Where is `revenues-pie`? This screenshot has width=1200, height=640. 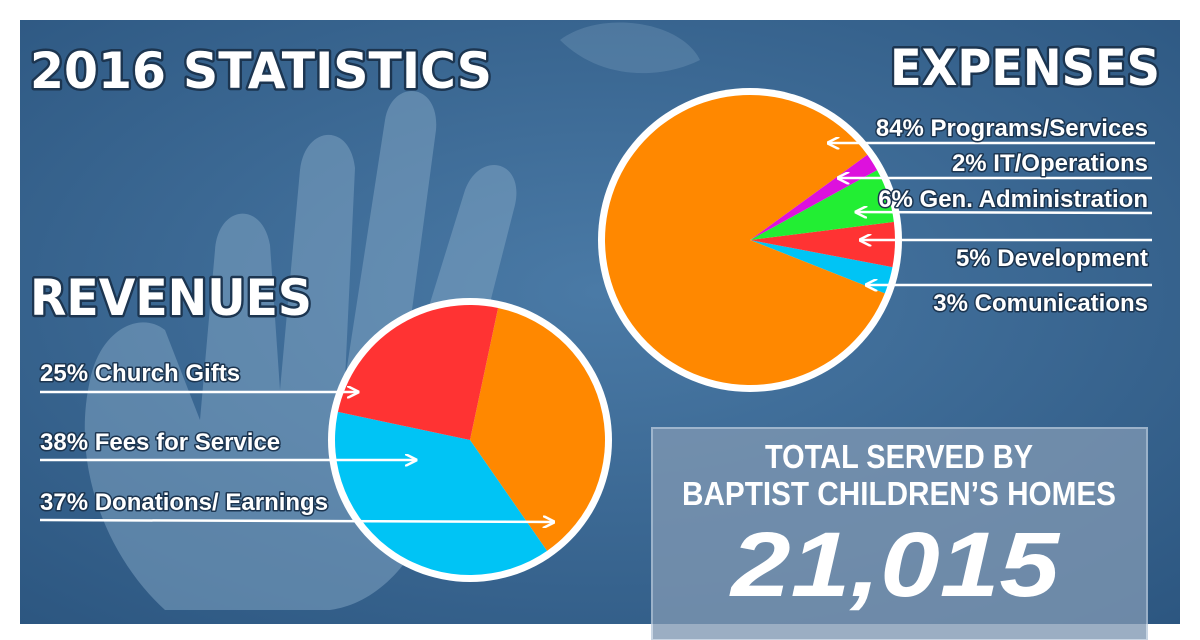 revenues-pie is located at coordinates (469, 440).